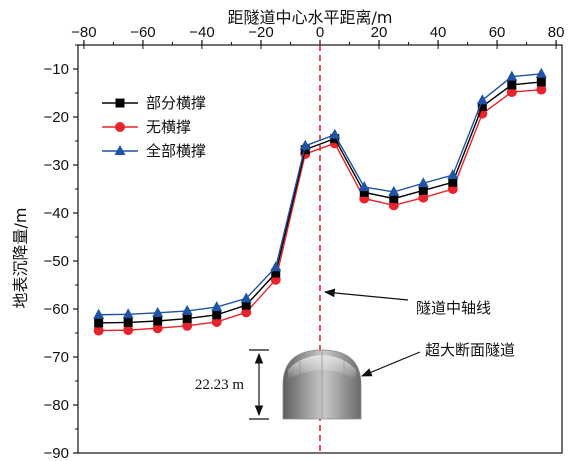  What do you see at coordinates (220, 385) in the screenshot?
I see `tunnel-height-label: 22.23 m` at bounding box center [220, 385].